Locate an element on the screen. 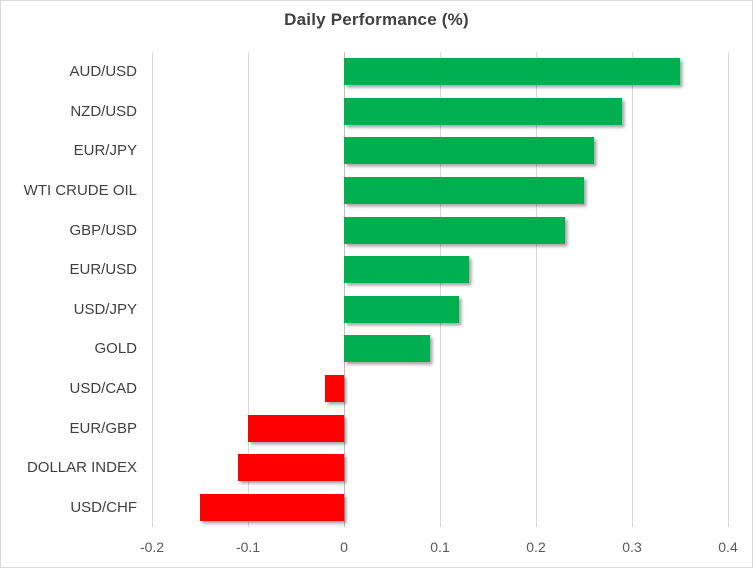  bar-wti-crude-oil is located at coordinates (464, 191).